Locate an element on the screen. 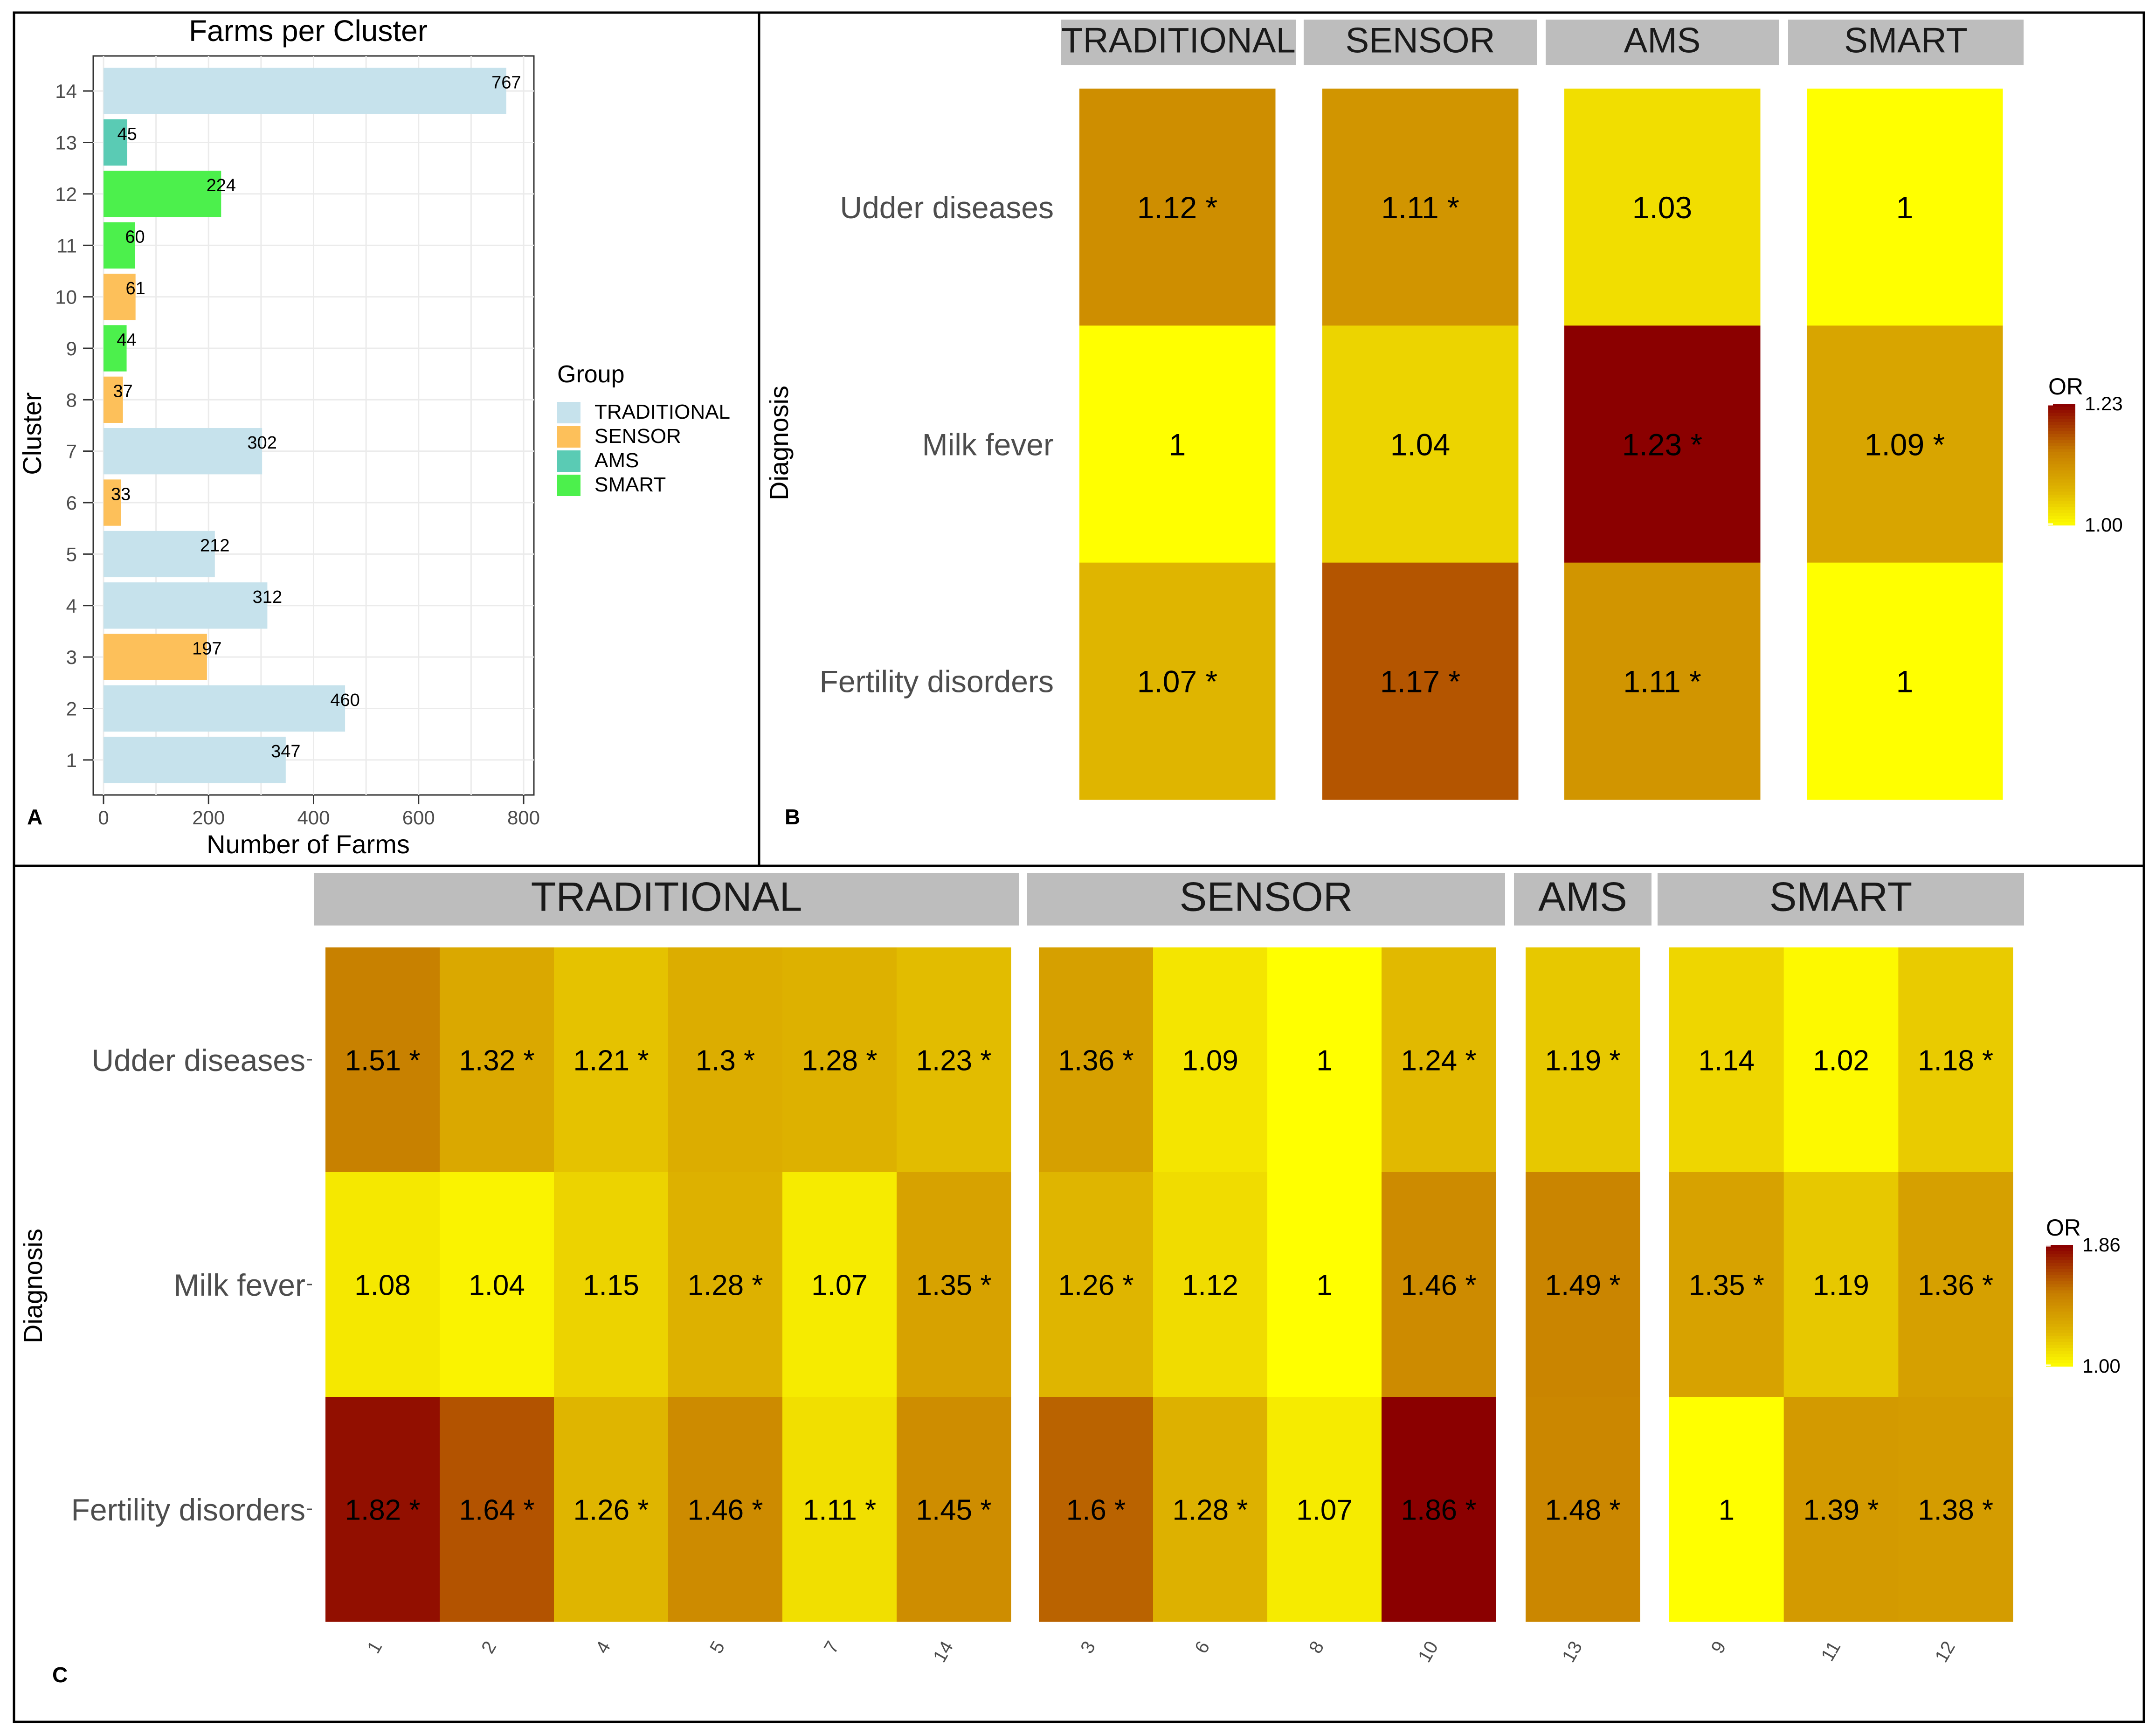 The width and height of the screenshot is (2156, 1734). x-tick-label-cluster-12: 12 is located at coordinates (1945, 1652).